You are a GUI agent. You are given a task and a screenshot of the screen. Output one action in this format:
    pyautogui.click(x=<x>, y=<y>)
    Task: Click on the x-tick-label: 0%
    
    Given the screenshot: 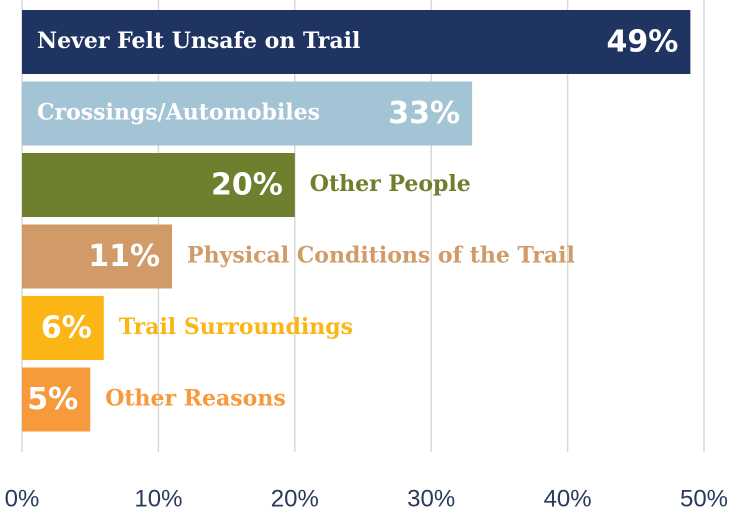 What is the action you would take?
    pyautogui.click(x=22, y=498)
    